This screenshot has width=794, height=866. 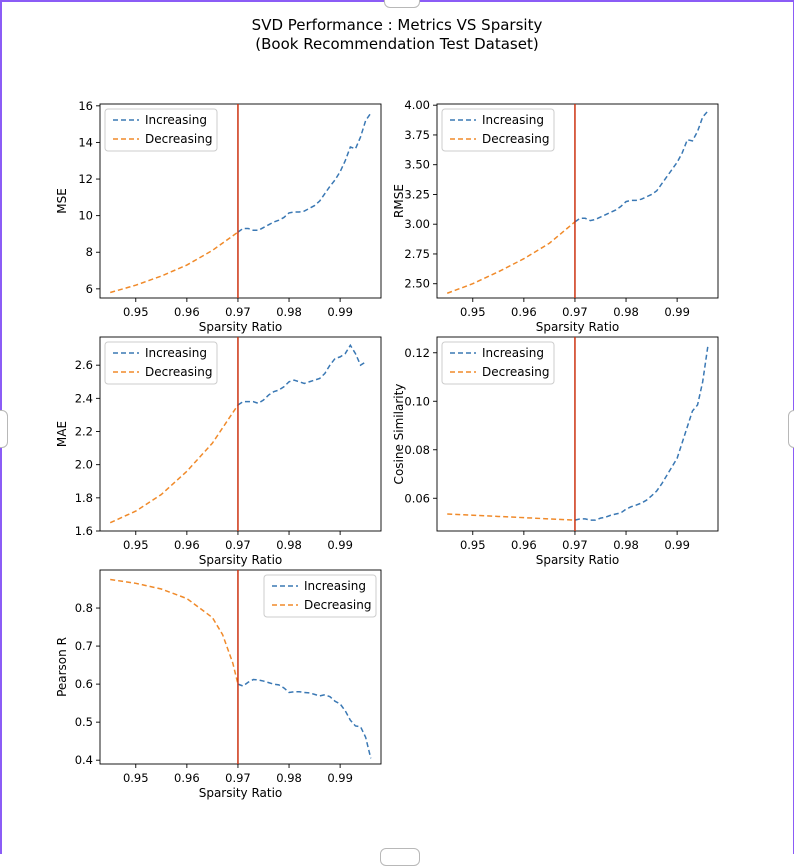 I want to click on resize-handle-right, so click(x=791, y=429).